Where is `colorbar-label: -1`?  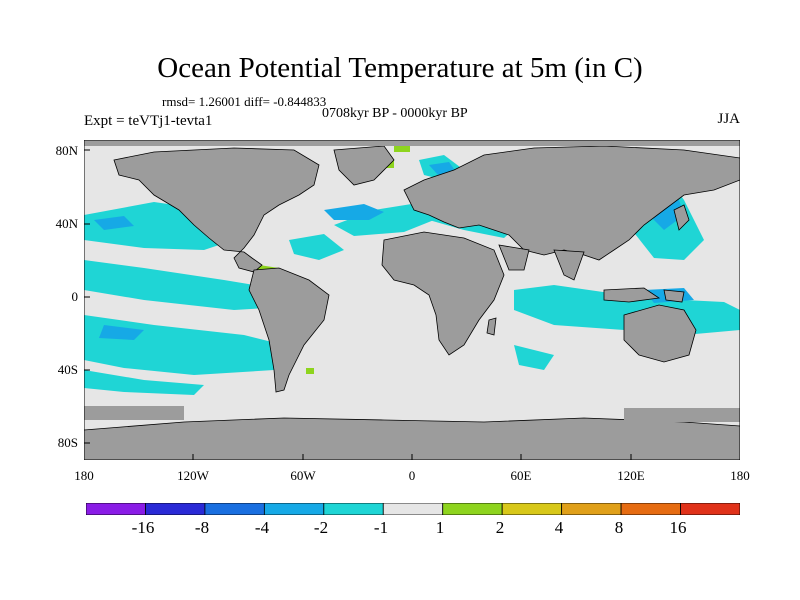 colorbar-label: -1 is located at coordinates (381, 527).